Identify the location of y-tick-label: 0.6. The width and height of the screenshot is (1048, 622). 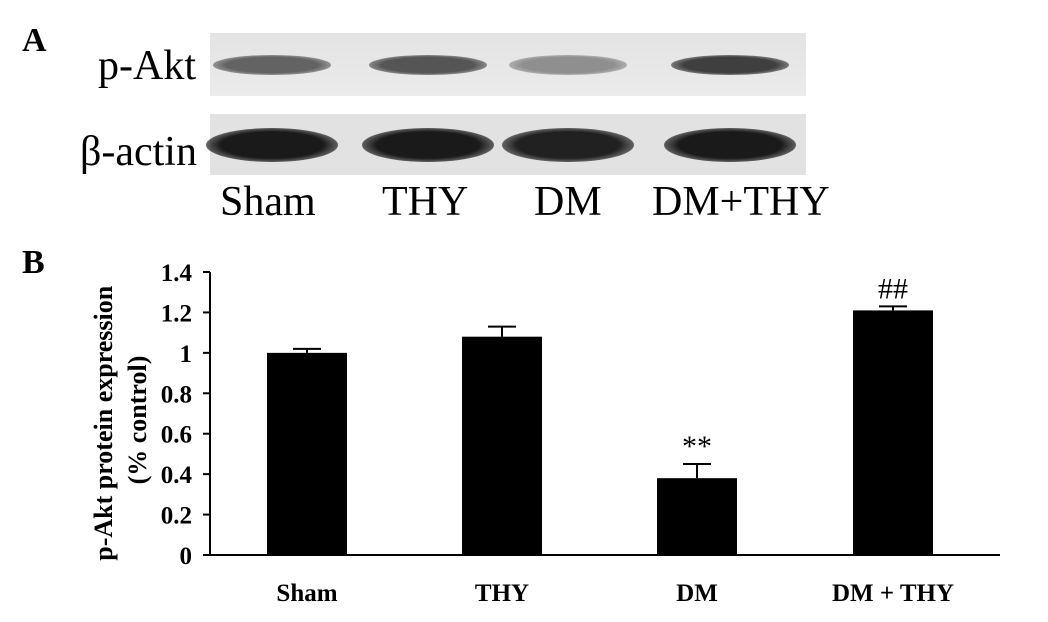
(176, 435).